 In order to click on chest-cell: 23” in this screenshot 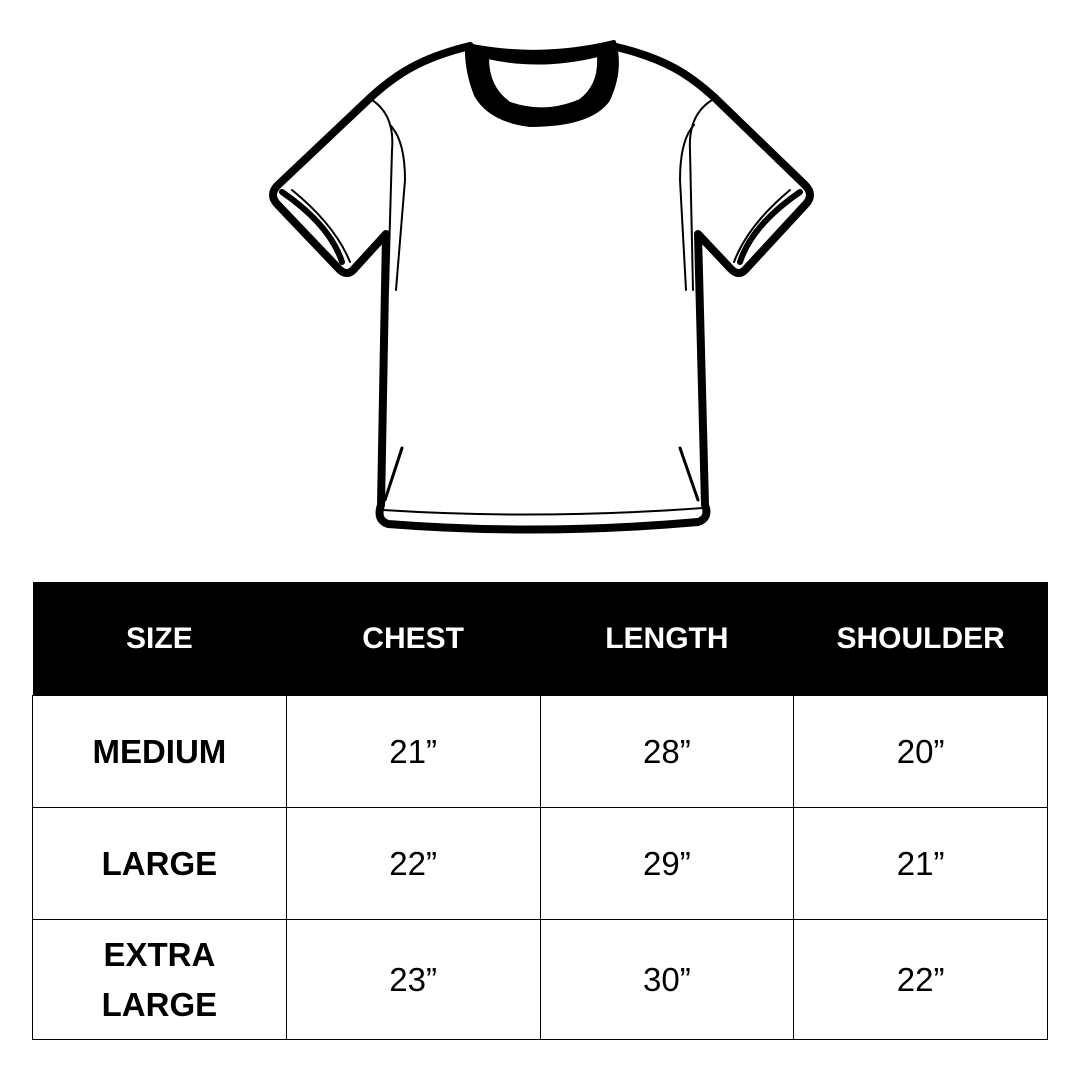, I will do `click(413, 979)`.